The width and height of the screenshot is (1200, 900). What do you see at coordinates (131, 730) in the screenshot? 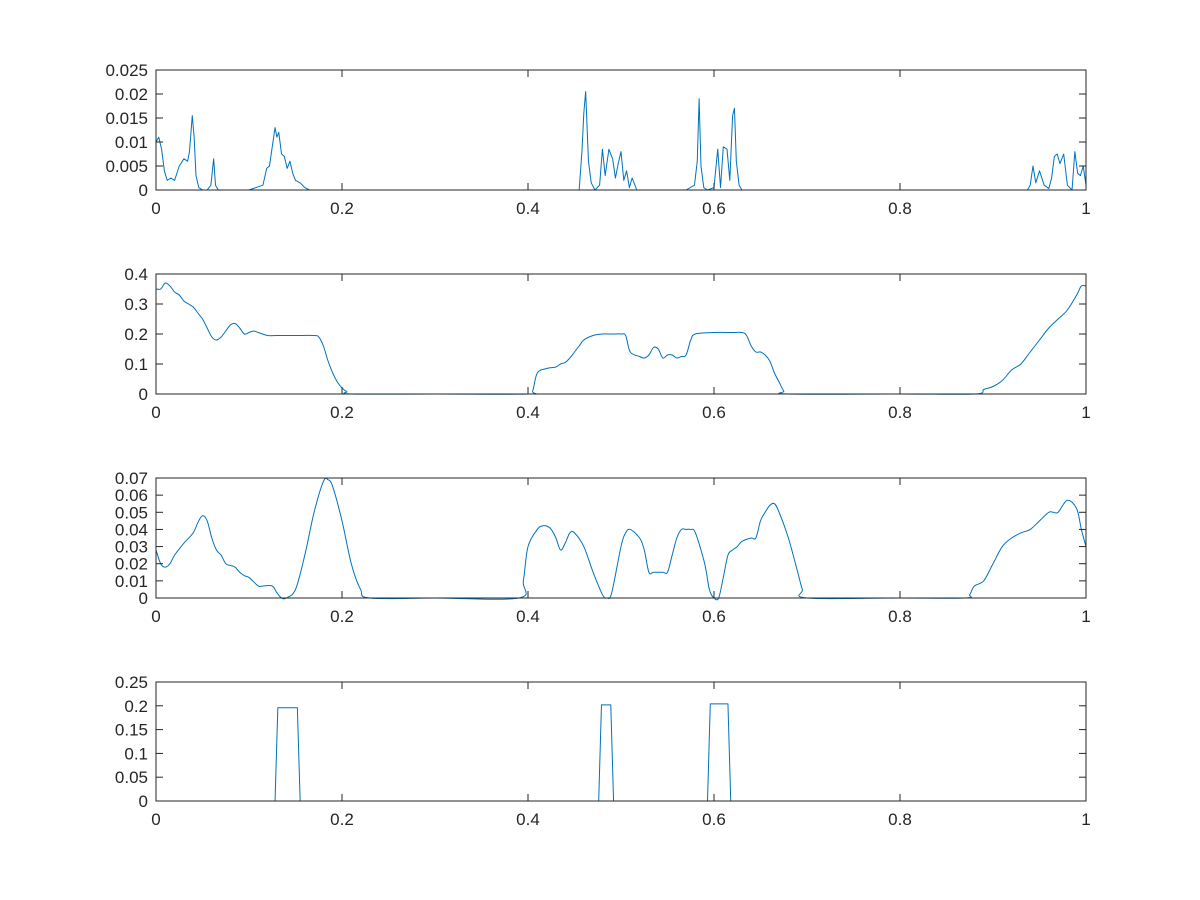
I see `y-tick-label: 0.15` at bounding box center [131, 730].